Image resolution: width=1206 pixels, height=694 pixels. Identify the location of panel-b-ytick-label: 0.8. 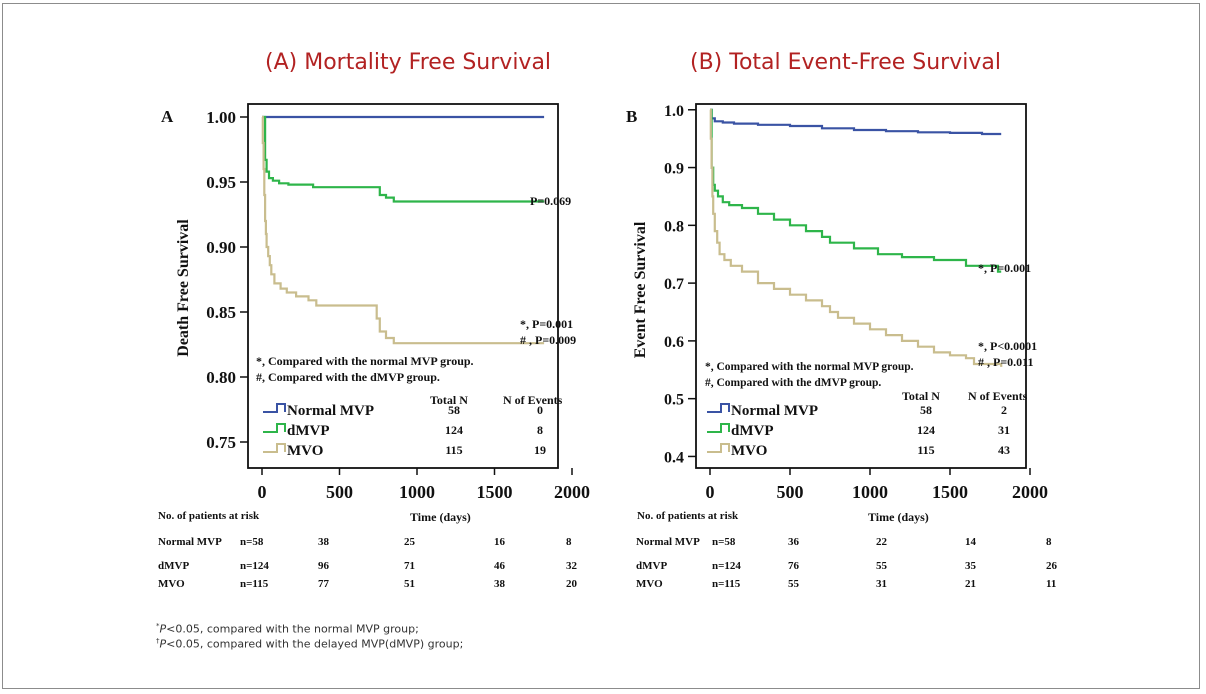
(674, 226).